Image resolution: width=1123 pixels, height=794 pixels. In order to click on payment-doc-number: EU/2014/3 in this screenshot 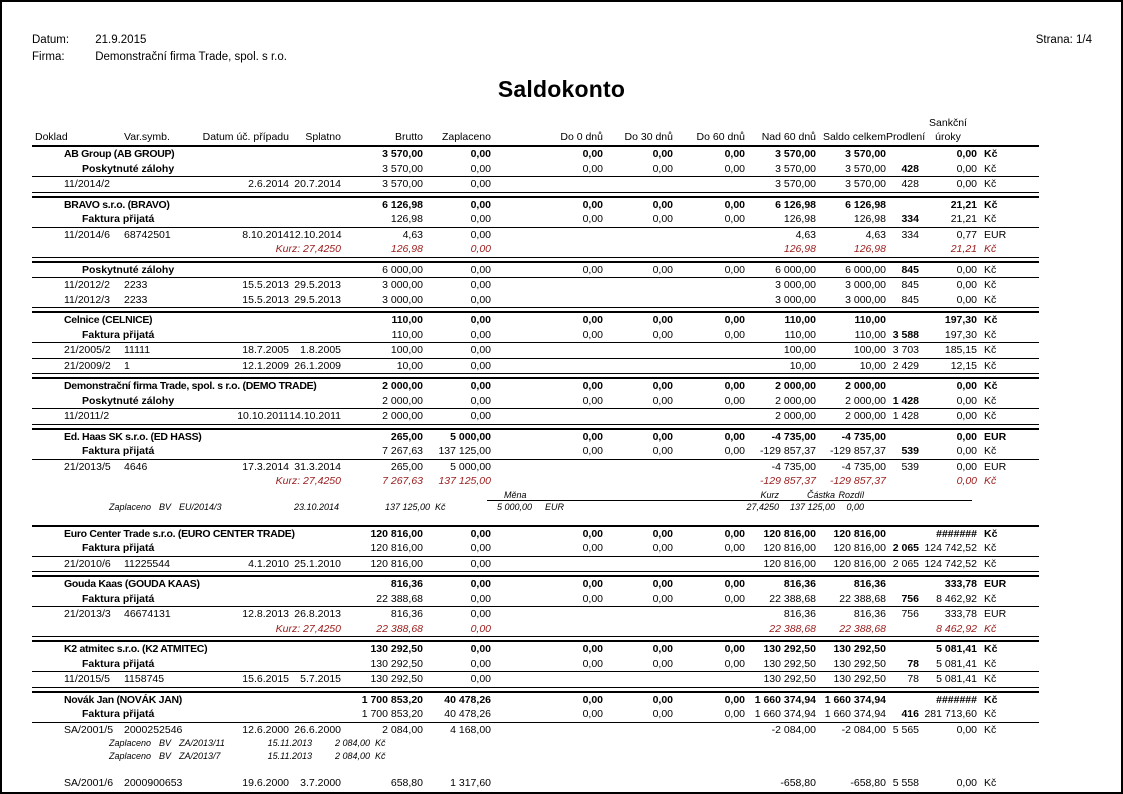, I will do `click(200, 506)`.